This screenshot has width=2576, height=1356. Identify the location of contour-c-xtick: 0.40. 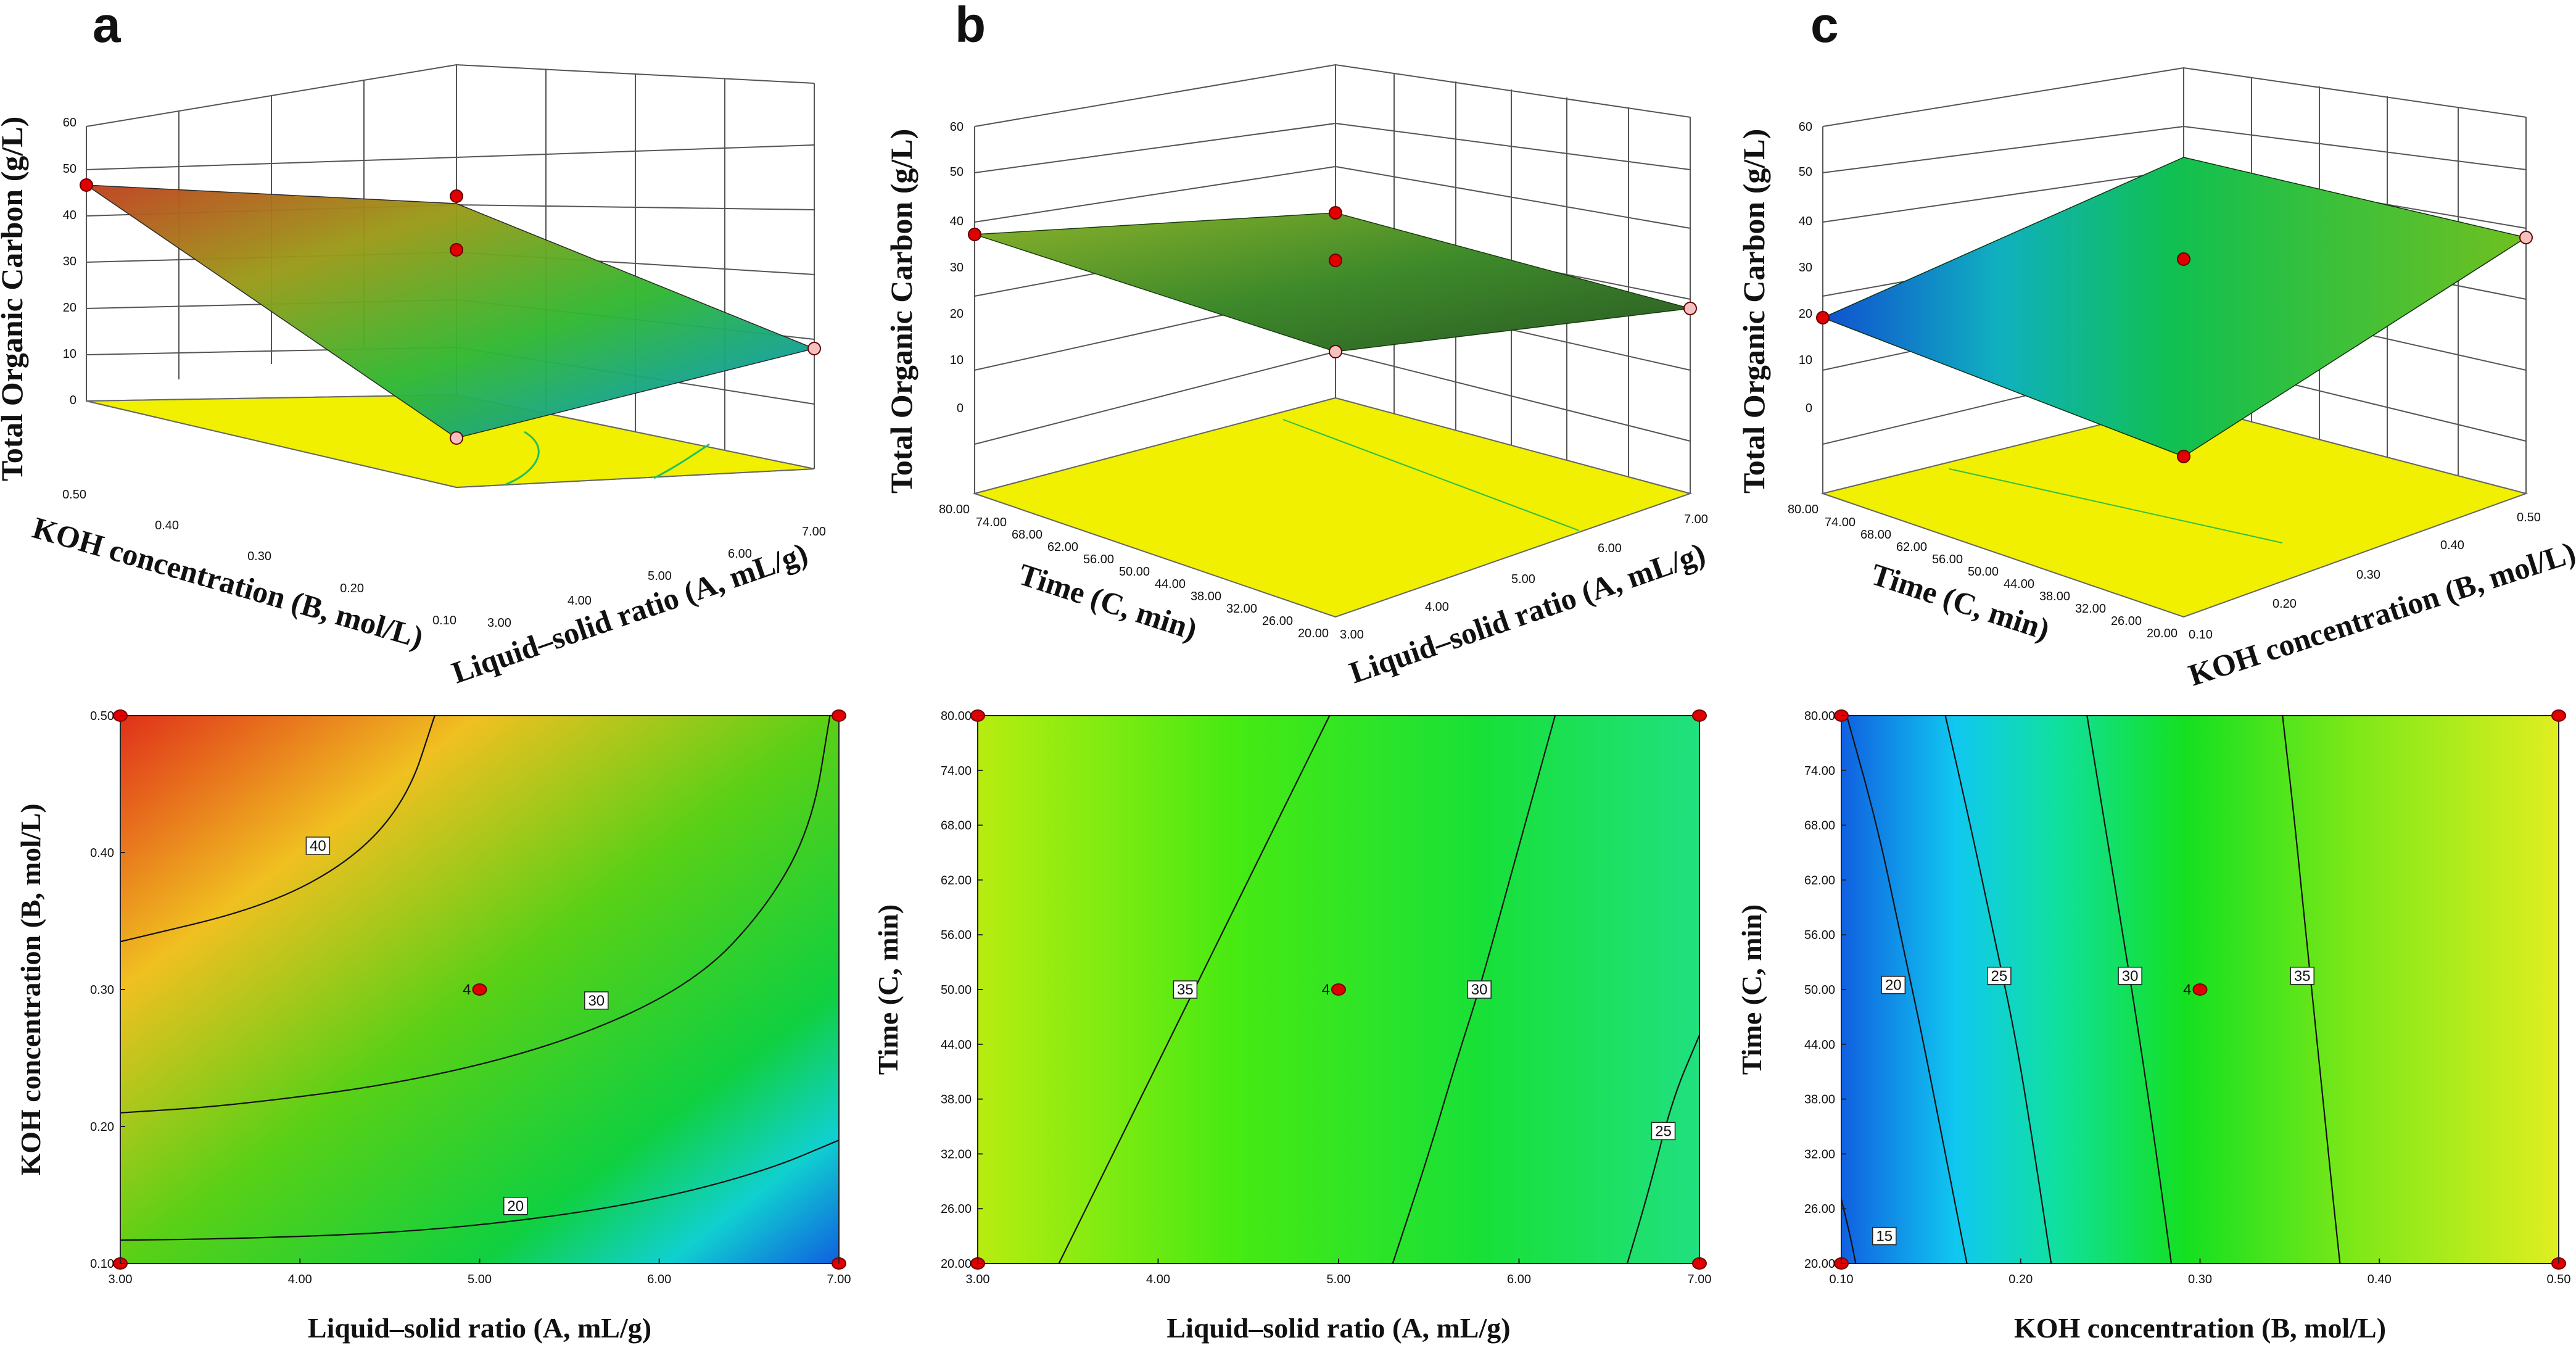
(2380, 1279).